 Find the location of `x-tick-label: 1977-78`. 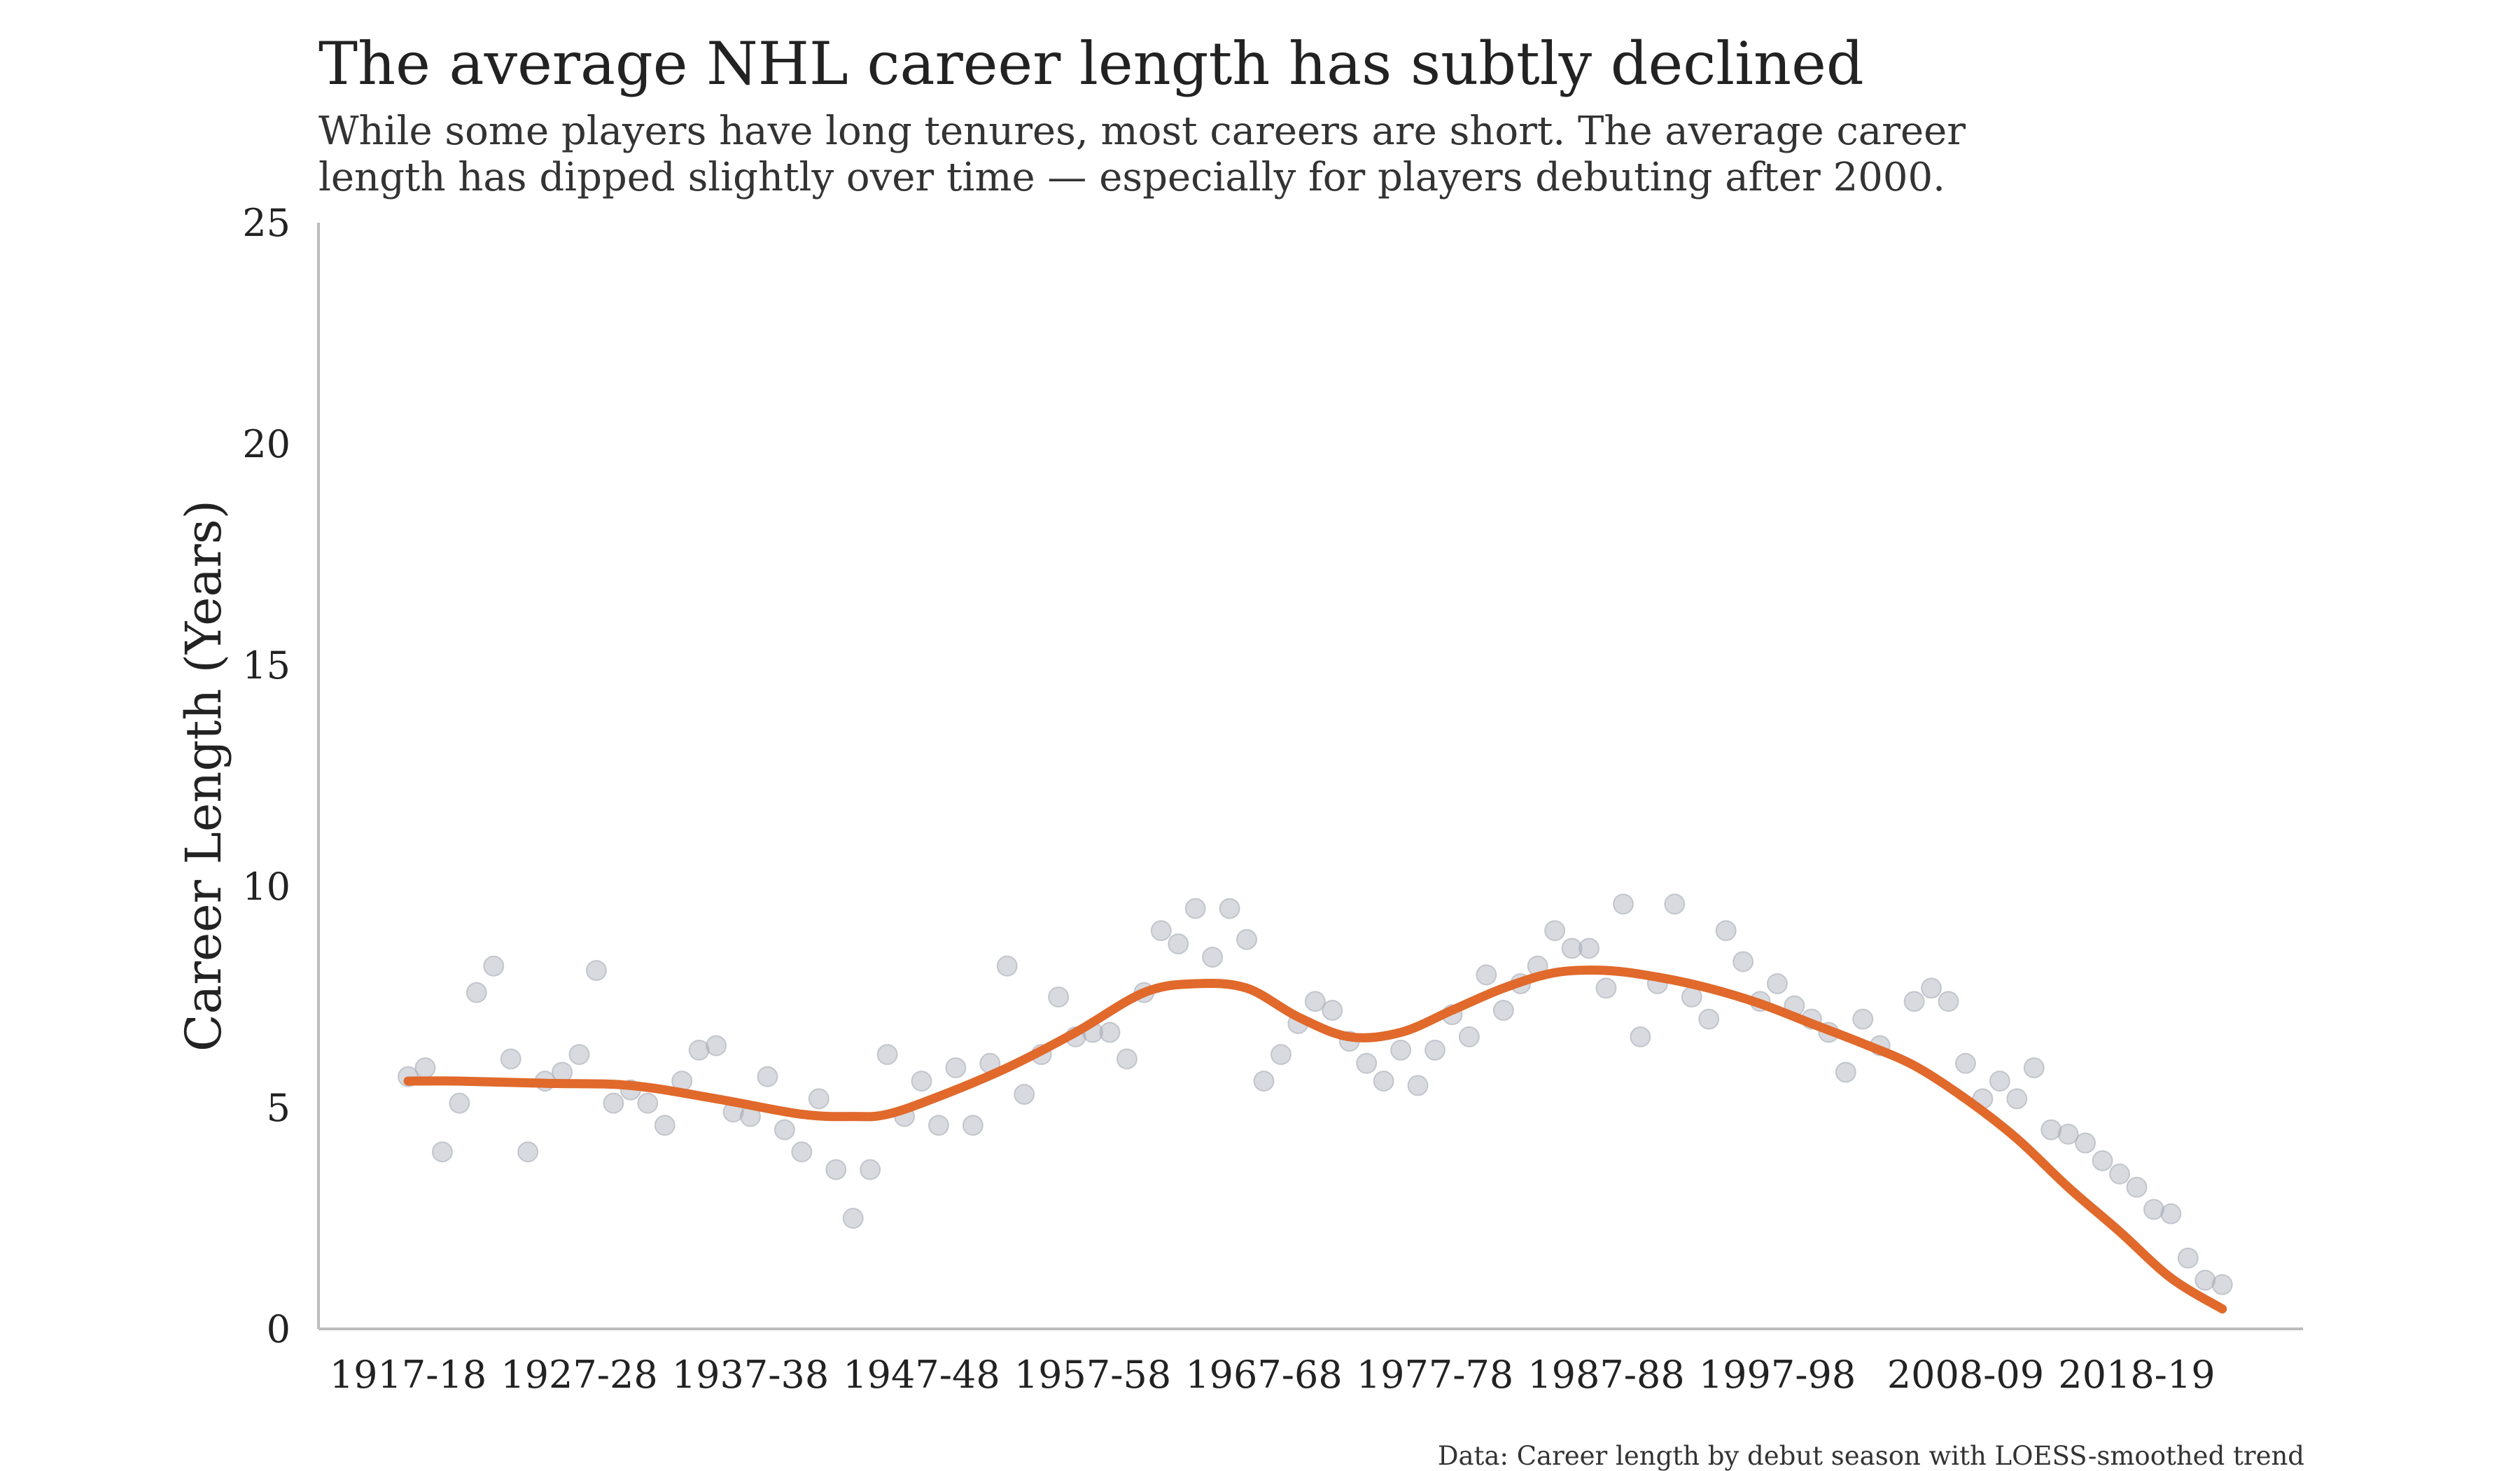

x-tick-label: 1977-78 is located at coordinates (1435, 1375).